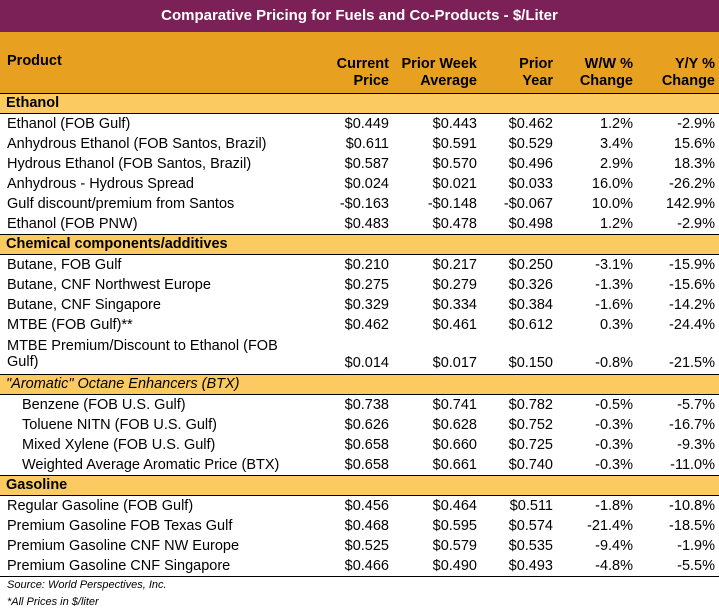  I want to click on section-label: "Aromatic" Octane Enhancers (BTX), so click(359, 384).